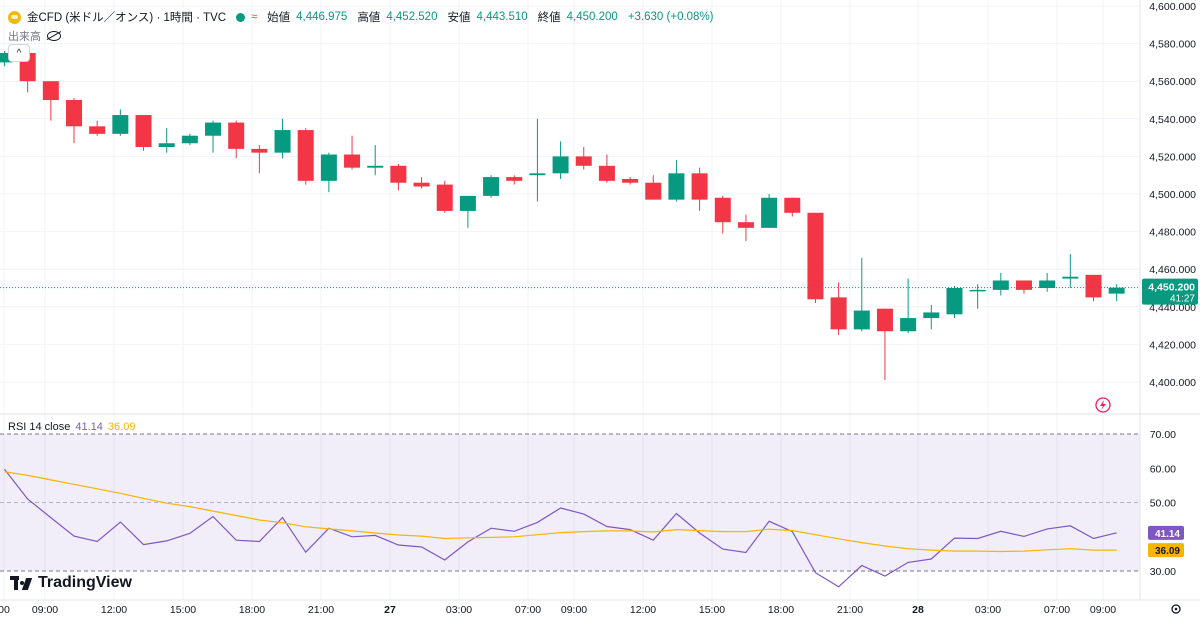 The height and width of the screenshot is (618, 1200). What do you see at coordinates (85, 582) in the screenshot?
I see `brand-name: TradingView` at bounding box center [85, 582].